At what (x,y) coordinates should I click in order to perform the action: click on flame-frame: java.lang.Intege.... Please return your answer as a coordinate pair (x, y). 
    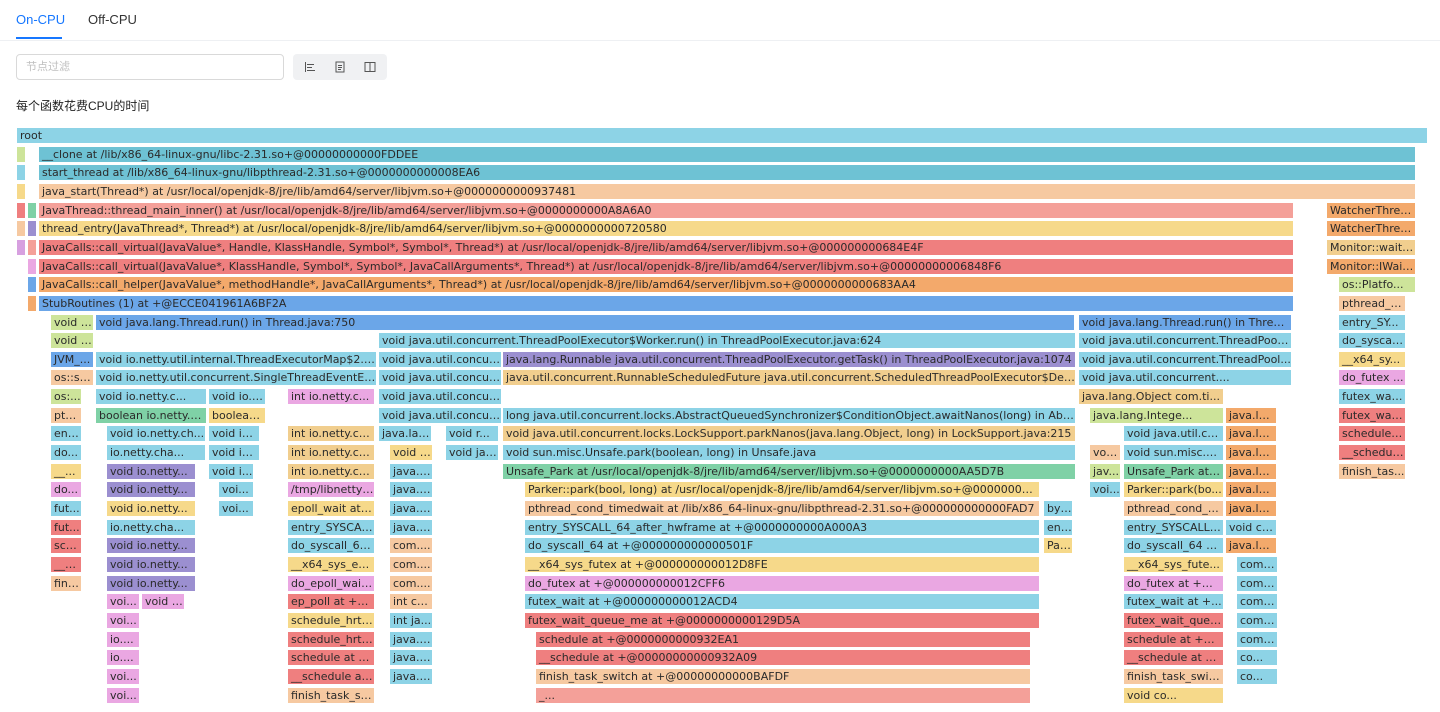
    Looking at the image, I should click on (1156, 415).